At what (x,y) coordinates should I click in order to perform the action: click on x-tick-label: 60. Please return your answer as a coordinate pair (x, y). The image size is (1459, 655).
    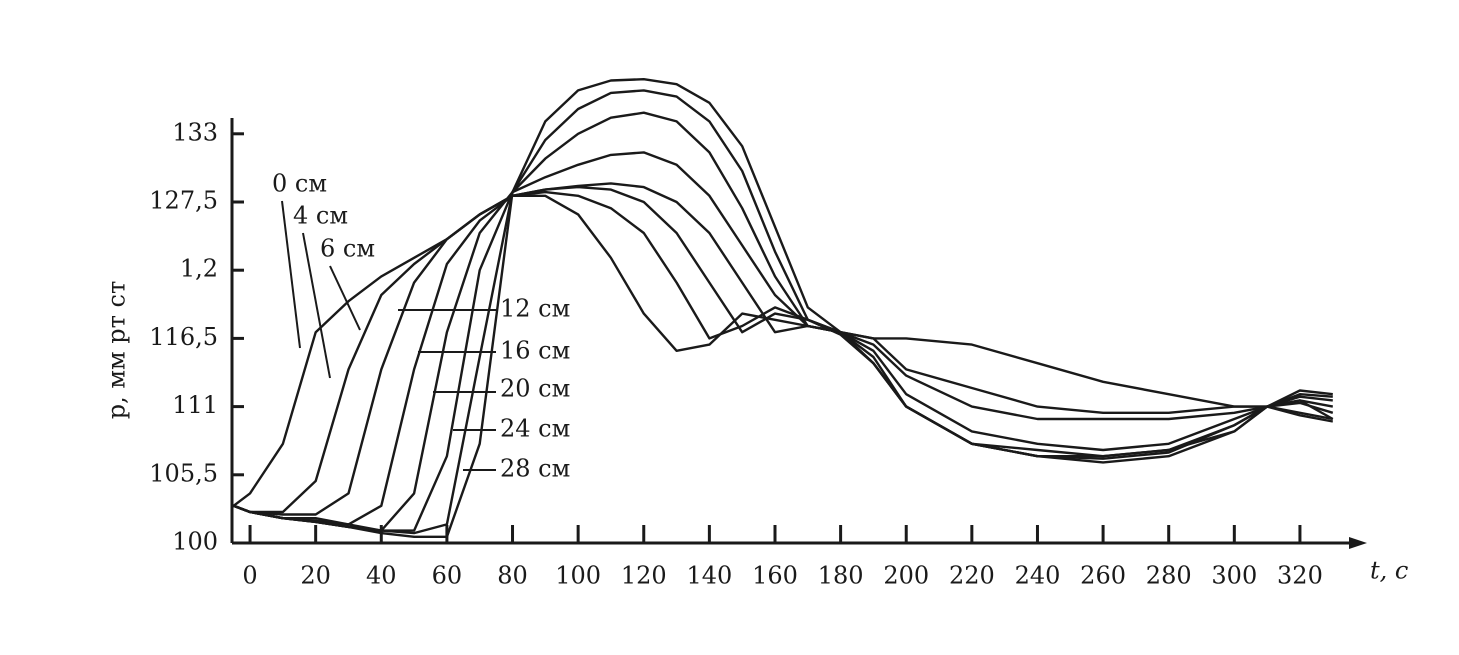
    Looking at the image, I should click on (447, 576).